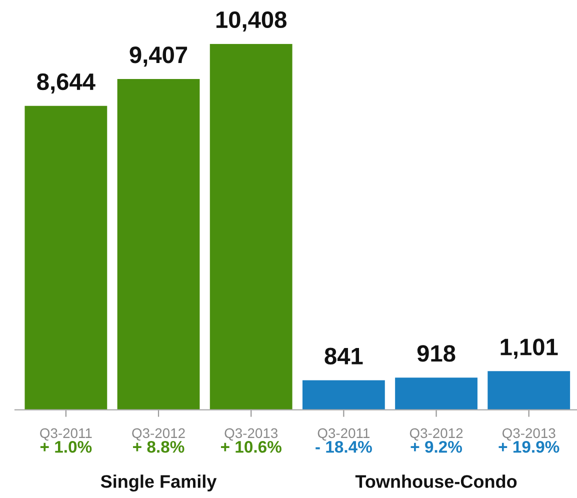 This screenshot has height=498, width=577. Describe the element at coordinates (343, 356) in the screenshot. I see `data-label: 841` at that location.